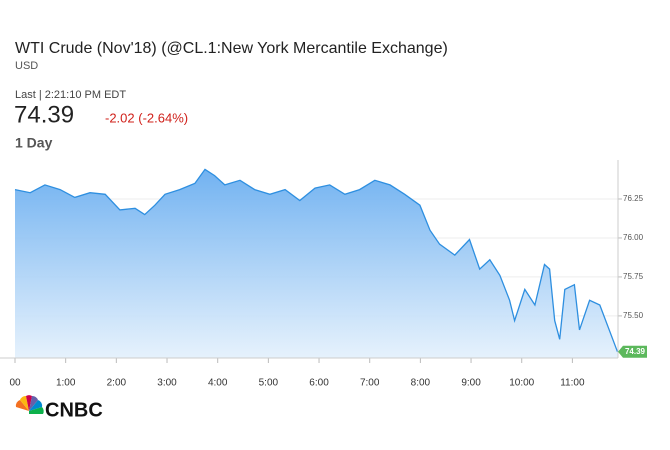 The width and height of the screenshot is (670, 450). Describe the element at coordinates (29, 404) in the screenshot. I see `logo-icon` at that location.